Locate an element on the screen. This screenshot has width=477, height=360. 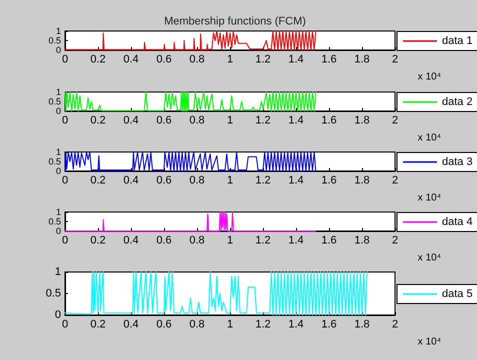
chart-title: Membership functions (FCM) is located at coordinates (235, 22).